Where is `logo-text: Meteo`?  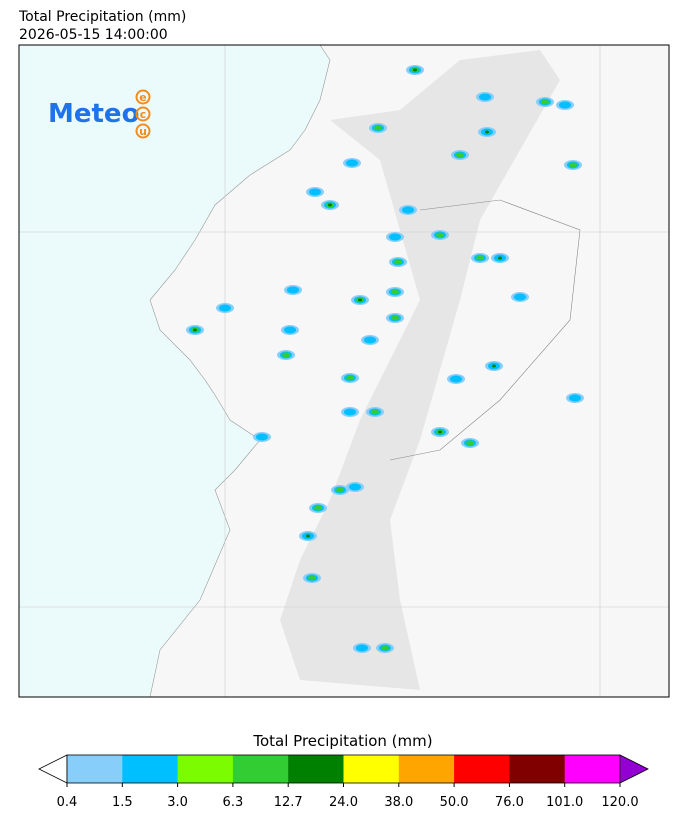
logo-text: Meteo is located at coordinates (93, 114).